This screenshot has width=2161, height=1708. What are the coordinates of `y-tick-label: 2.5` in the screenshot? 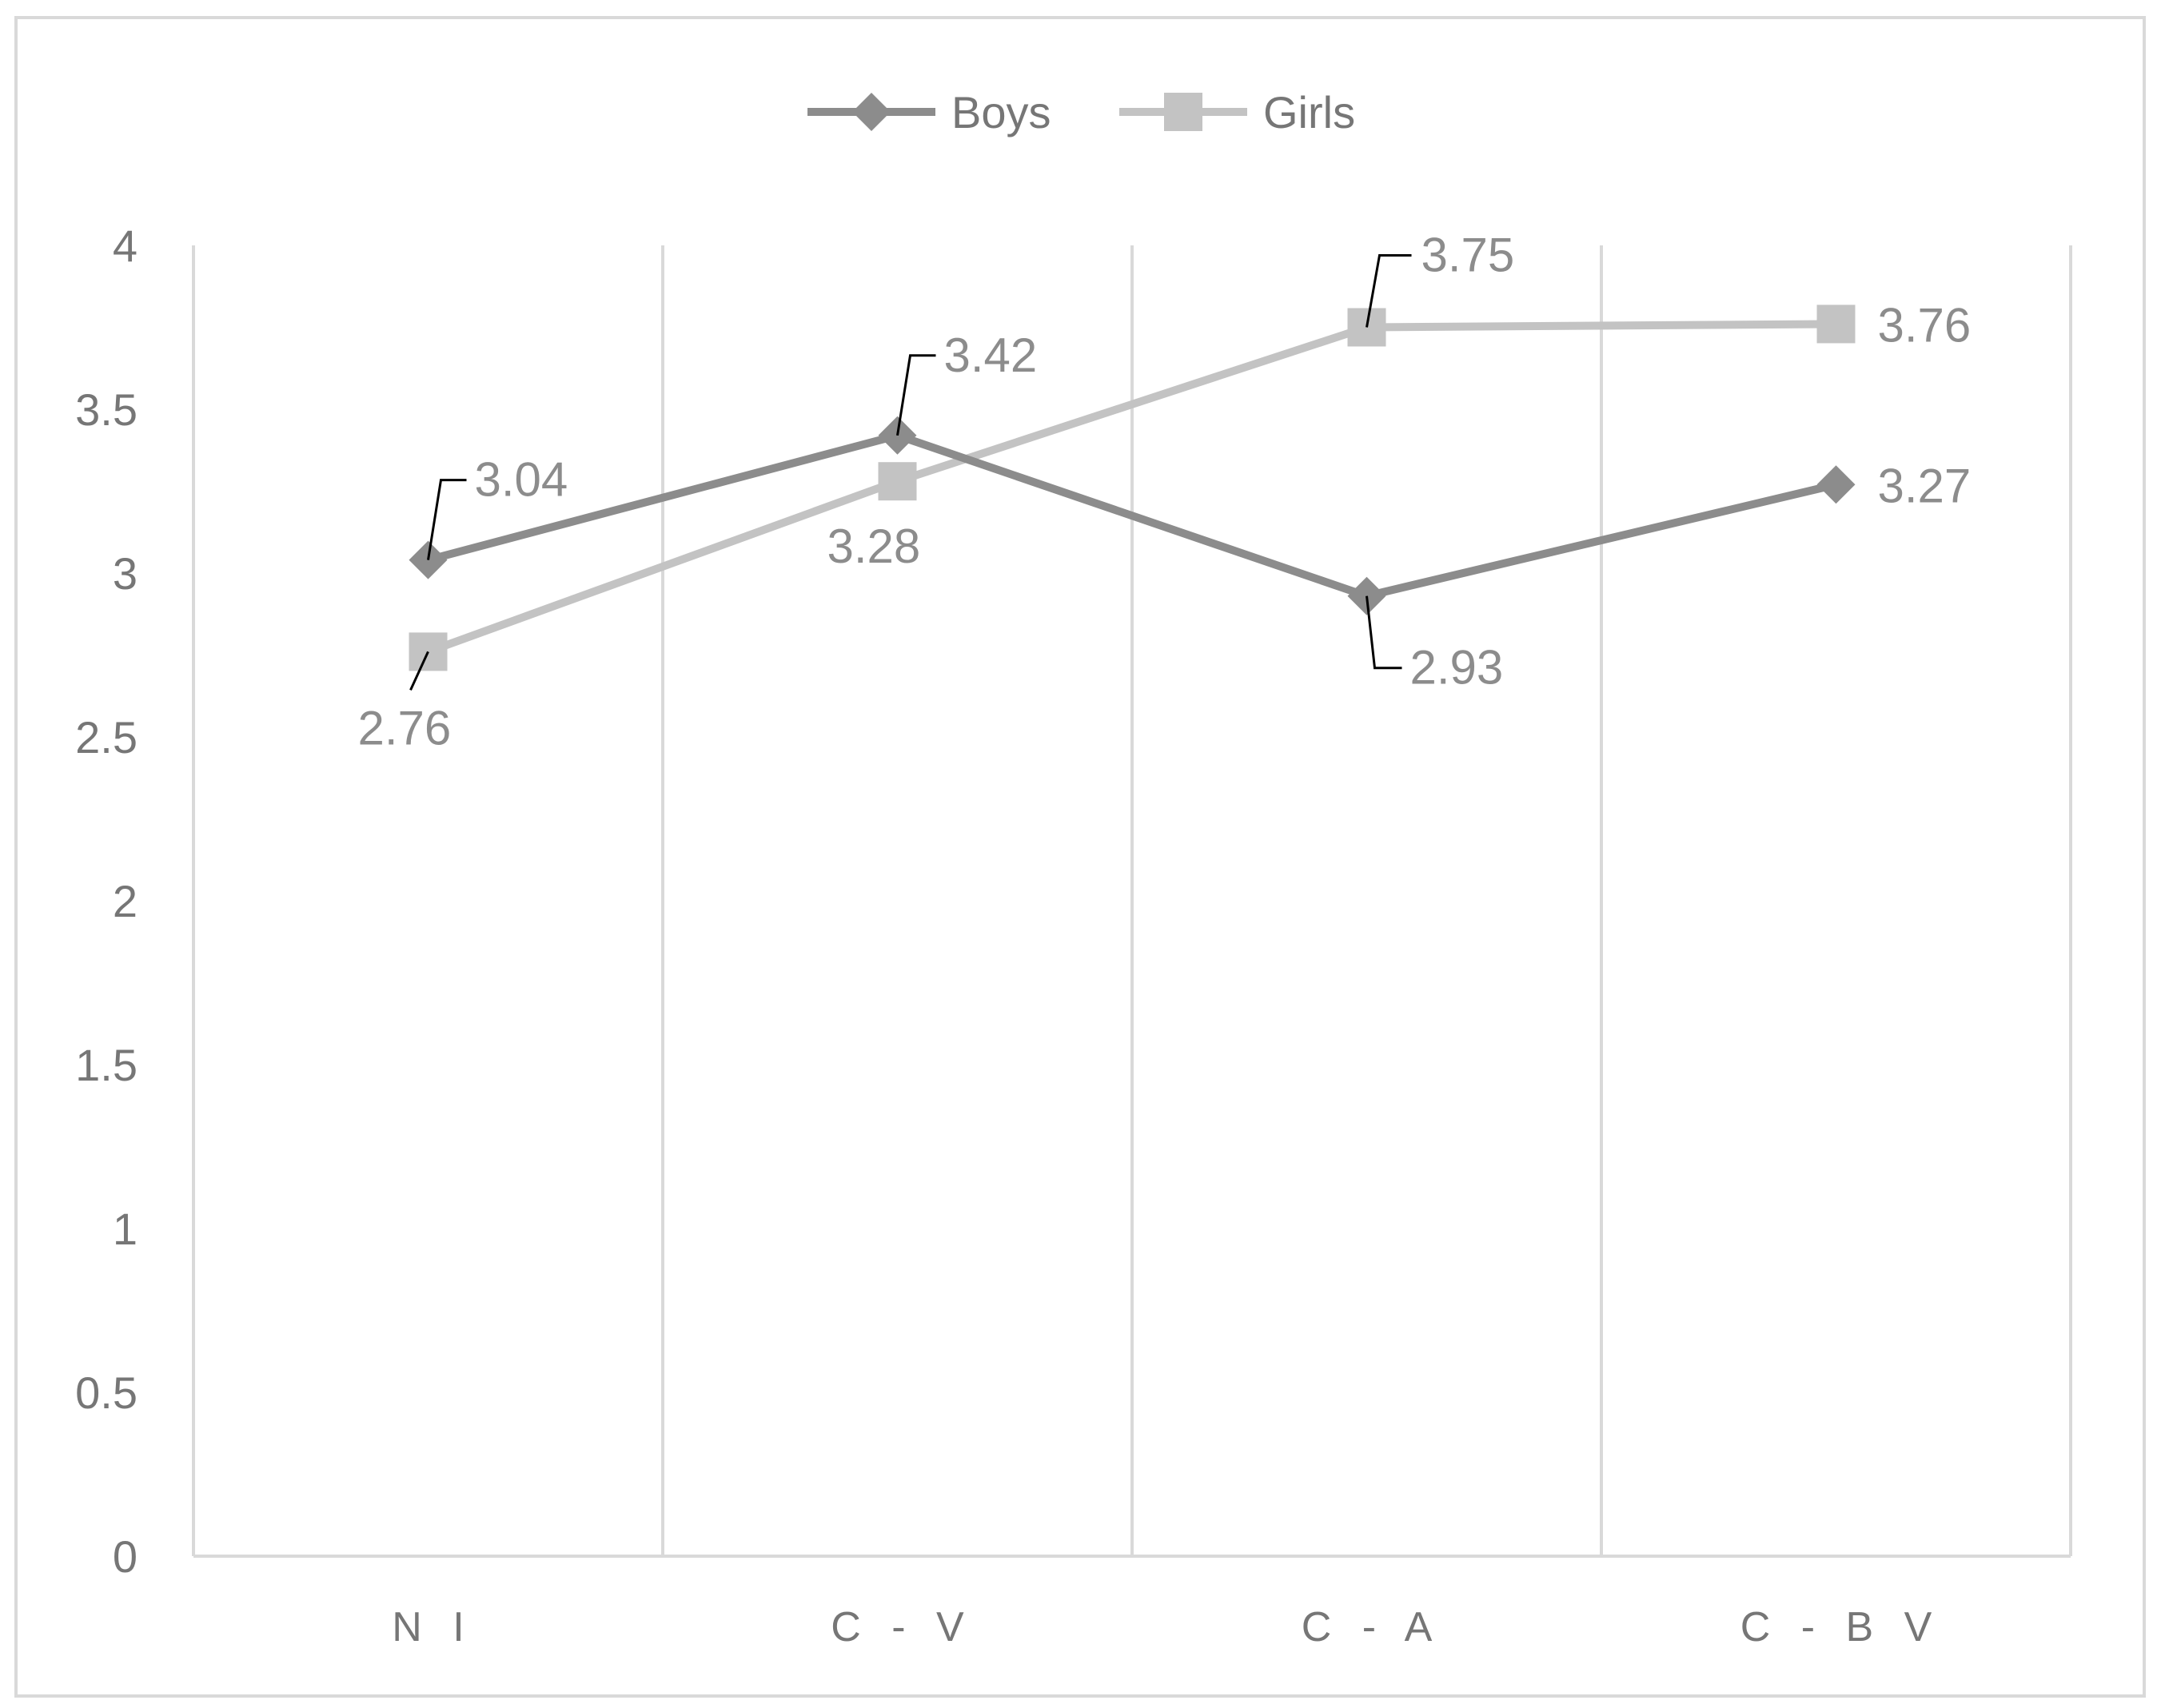 It's located at (107, 737).